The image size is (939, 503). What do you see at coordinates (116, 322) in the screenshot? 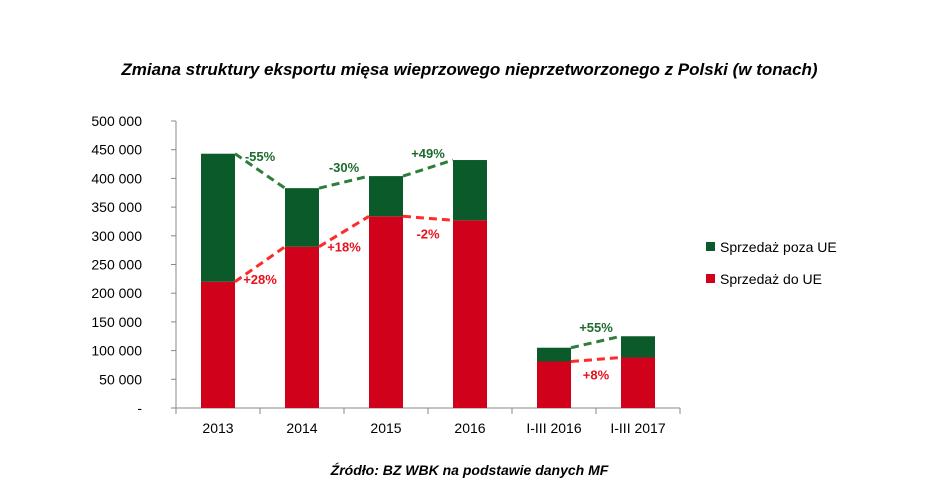
I see `y-tick-label: 150 000` at bounding box center [116, 322].